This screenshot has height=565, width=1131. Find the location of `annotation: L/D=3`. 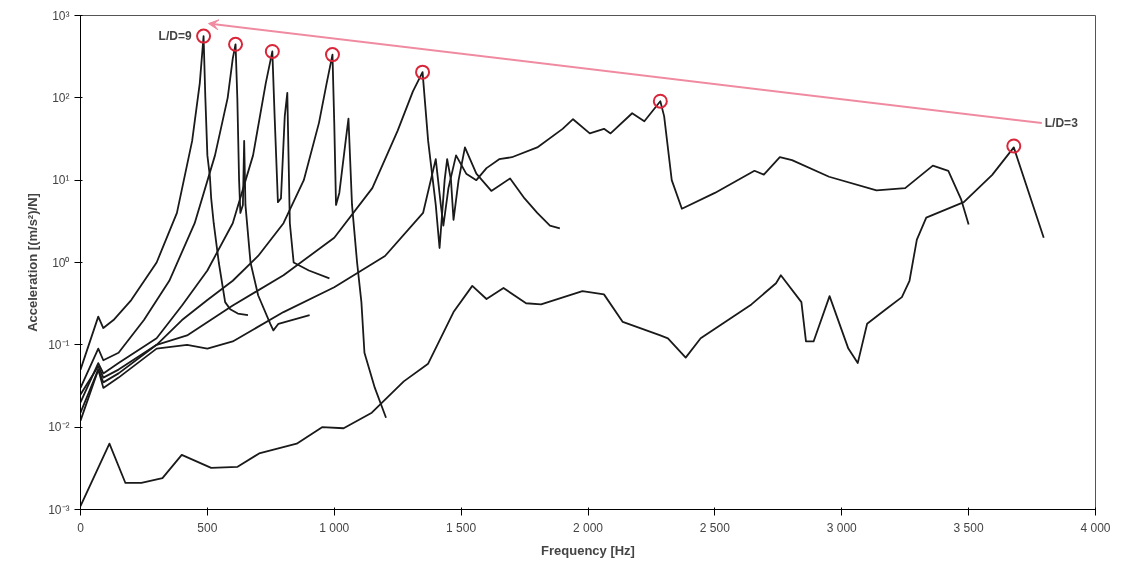

annotation: L/D=3 is located at coordinates (1061, 123).